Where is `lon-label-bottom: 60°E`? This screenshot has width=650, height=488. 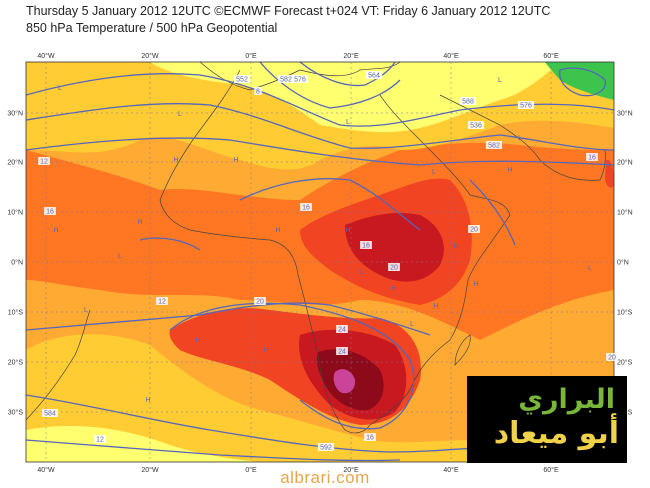
lon-label-bottom: 60°E is located at coordinates (551, 470).